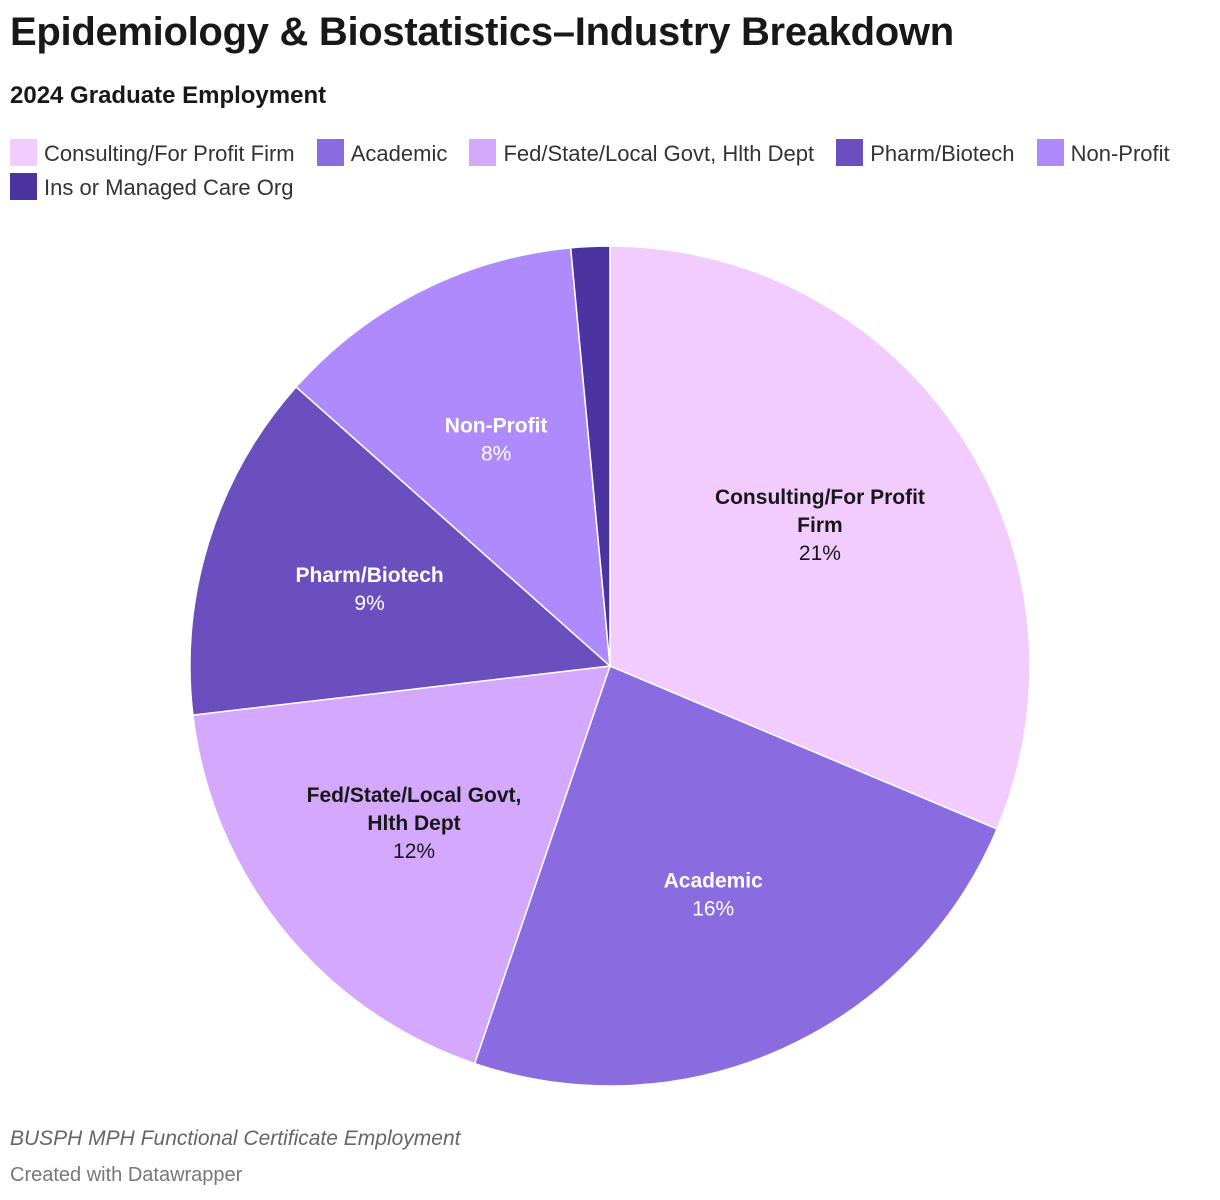  I want to click on slice-label-name: Pharm/Biotech, so click(370, 575).